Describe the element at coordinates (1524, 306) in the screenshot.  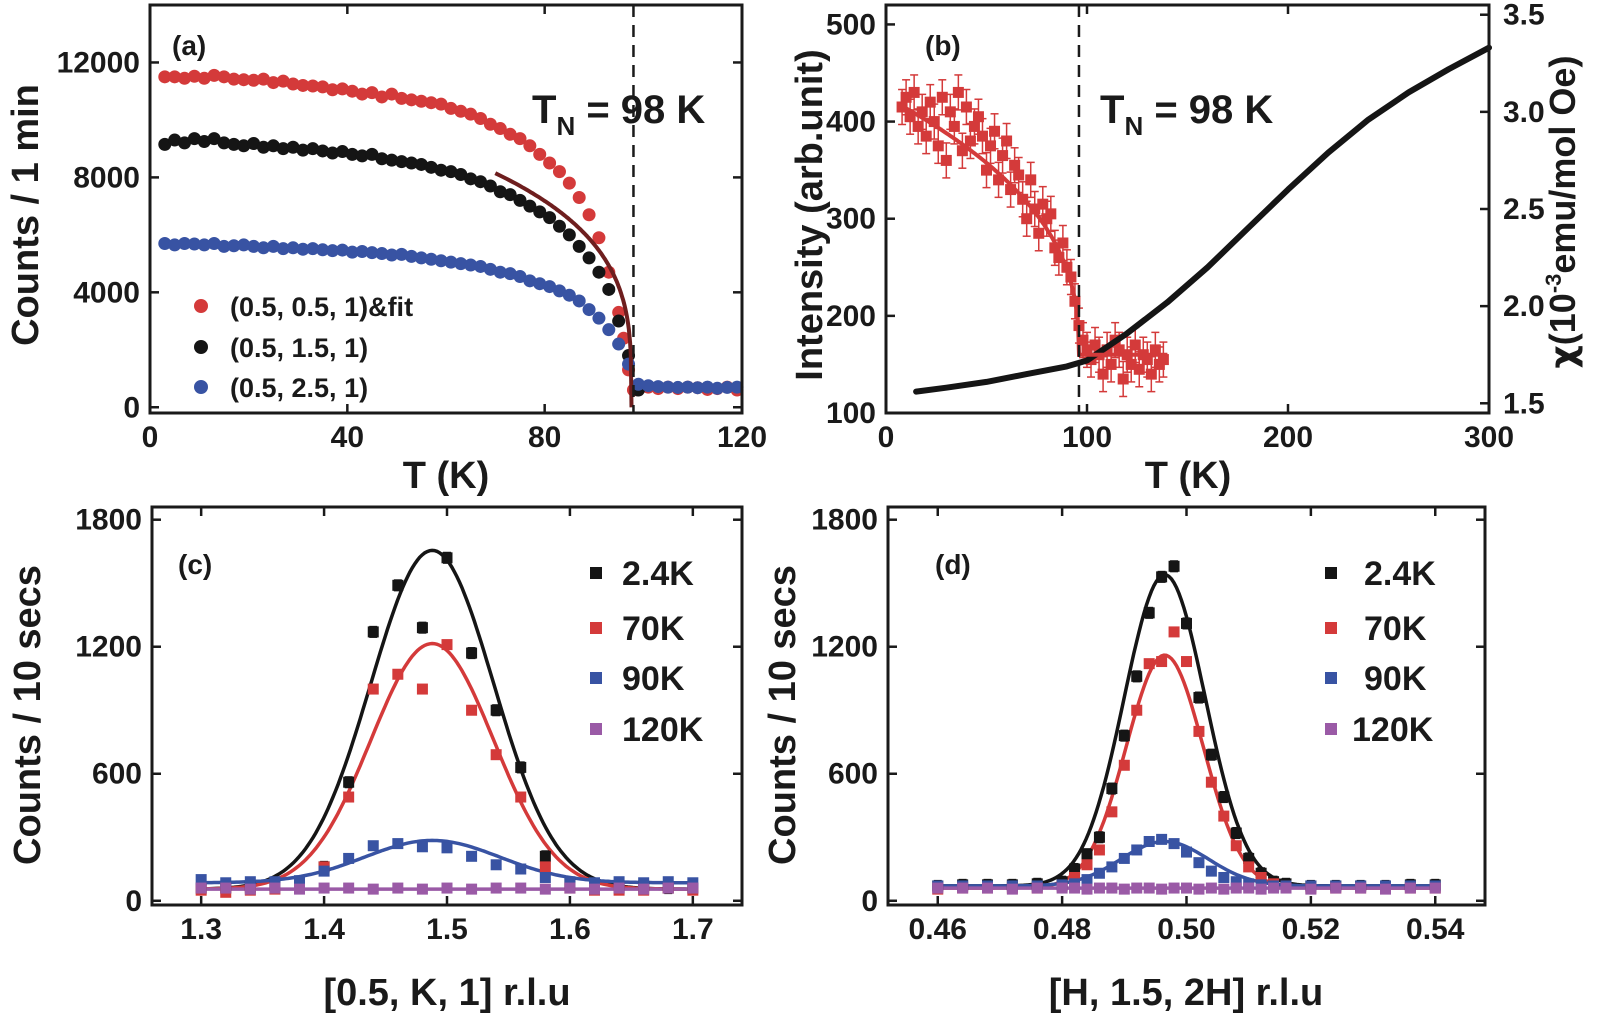
I see `y2-tick-label: 2.0` at that location.